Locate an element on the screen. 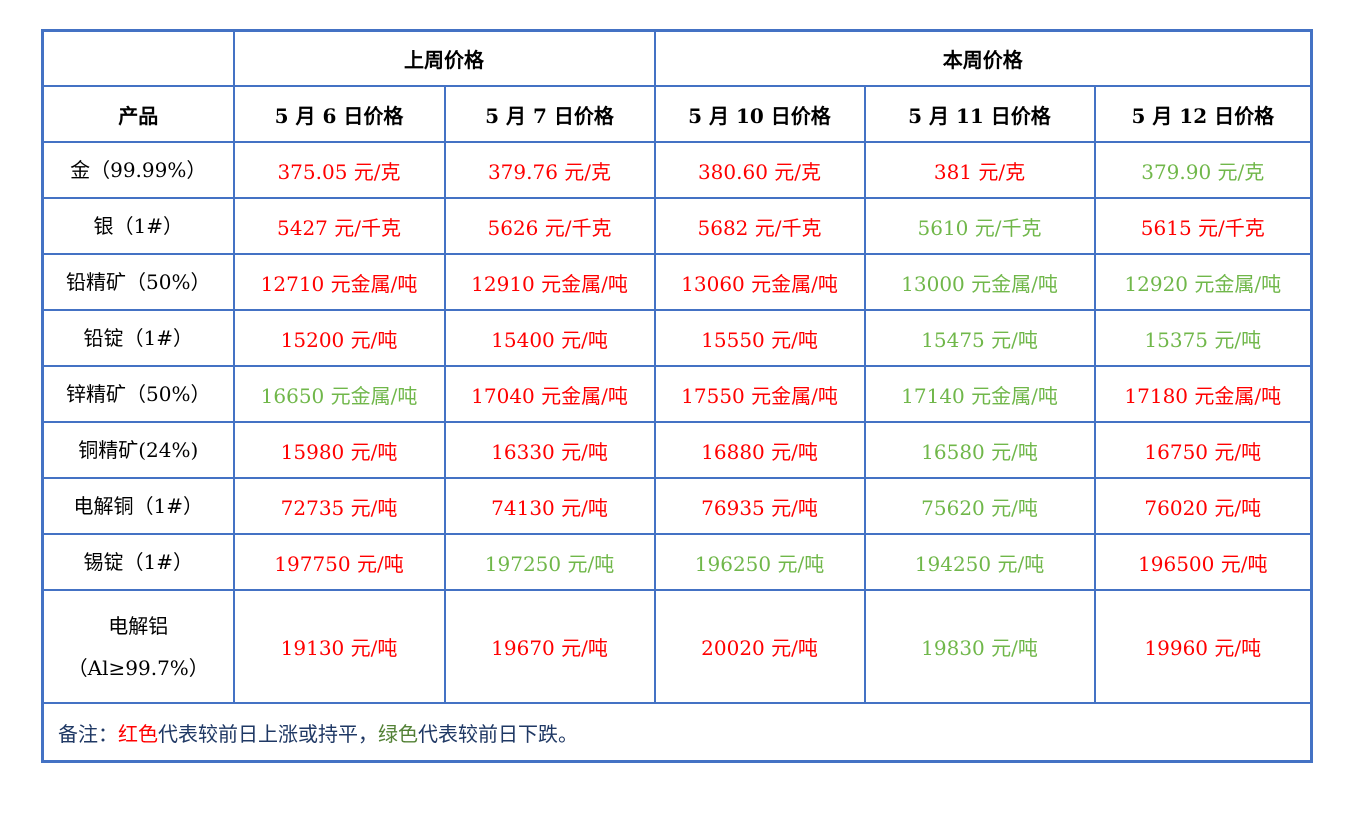 The image size is (1368, 822). price-cell: 13060 元金属/吨 is located at coordinates (759, 282).